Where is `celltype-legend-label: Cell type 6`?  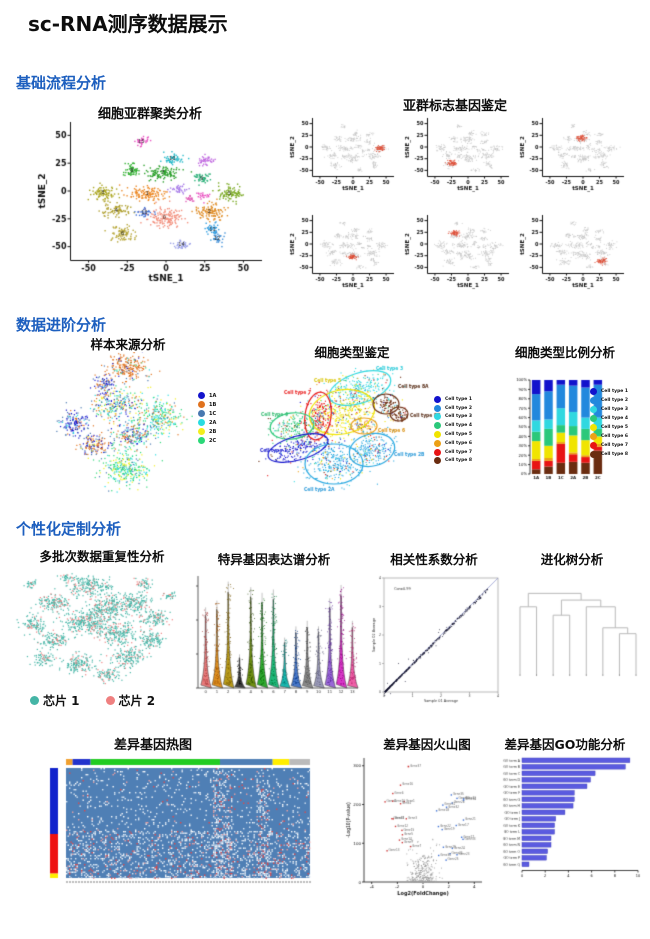
celltype-legend-label: Cell type 6 is located at coordinates (459, 443).